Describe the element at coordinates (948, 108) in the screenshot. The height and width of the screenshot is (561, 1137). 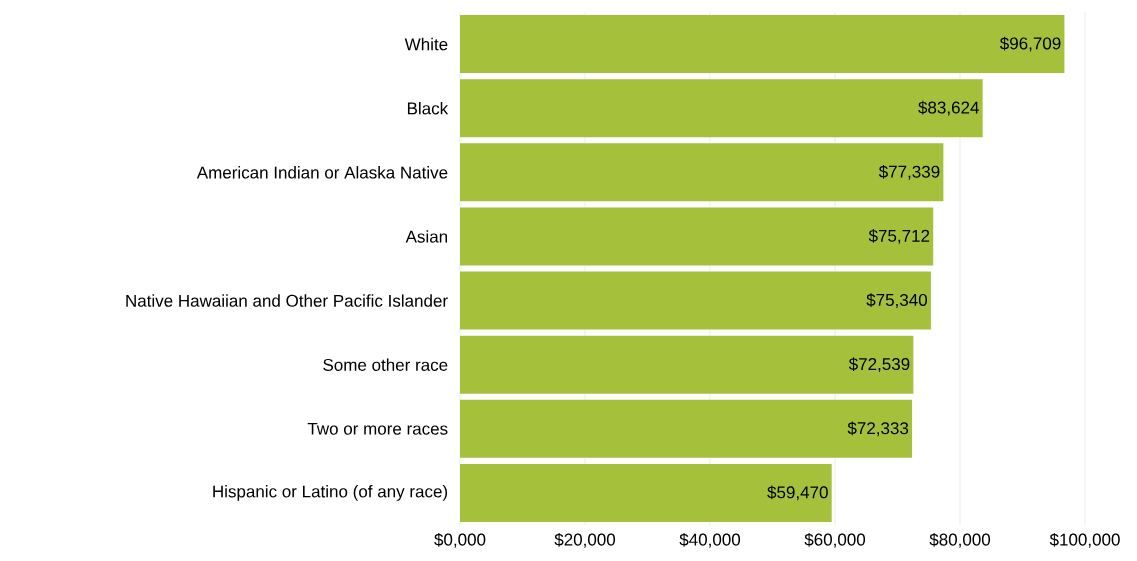
I see `data-label: $83,624` at that location.